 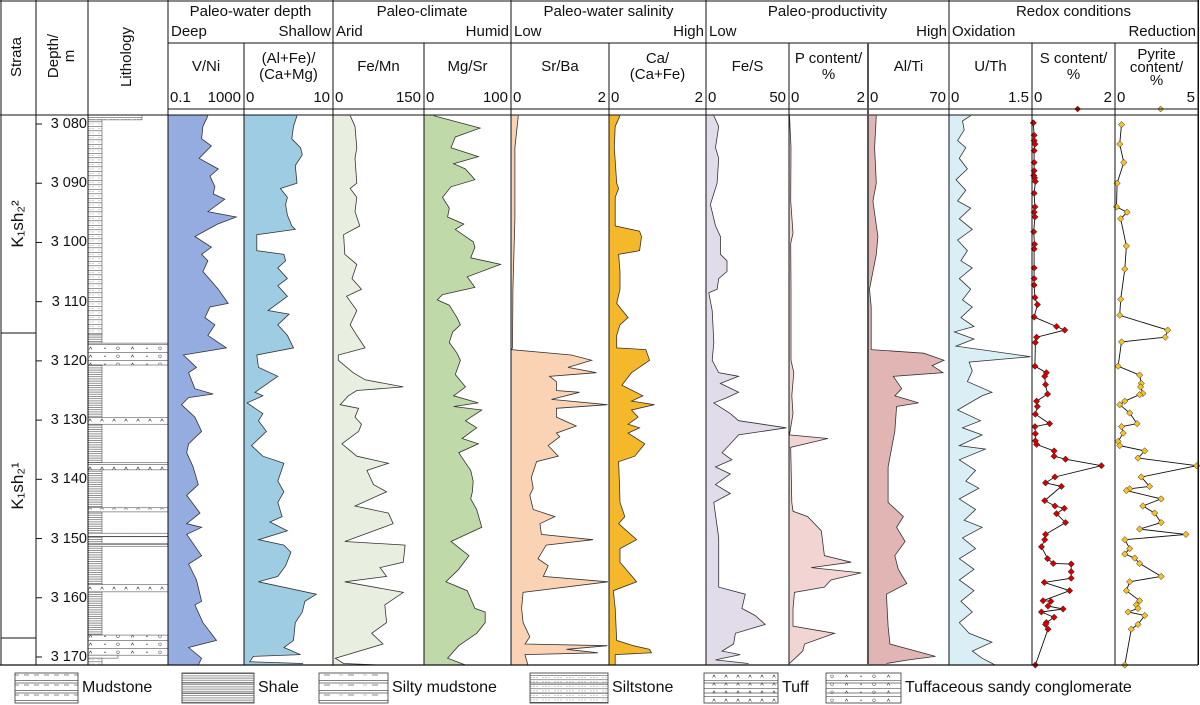 I want to click on track-label: Sr/Ba, so click(x=560, y=66).